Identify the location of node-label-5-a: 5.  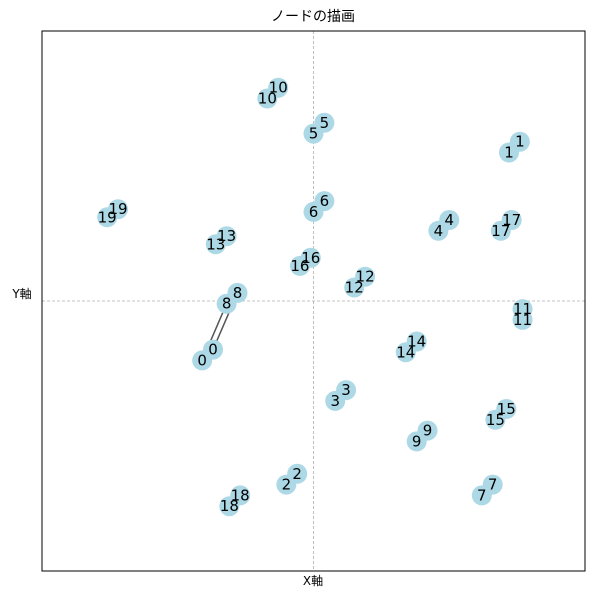
(314, 134).